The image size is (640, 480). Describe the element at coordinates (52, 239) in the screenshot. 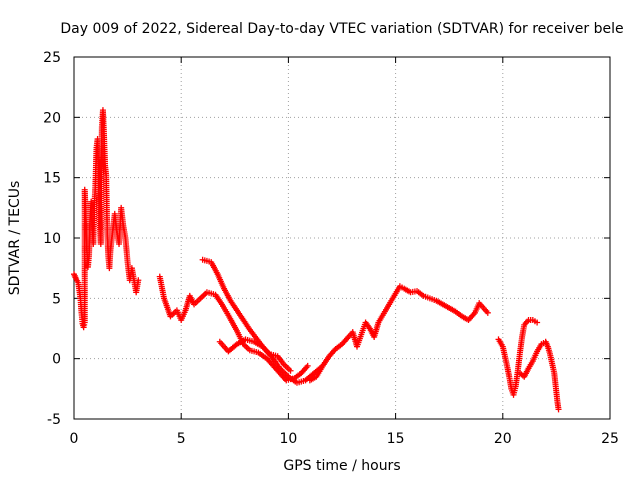

I see `y-tick-label: 10` at that location.